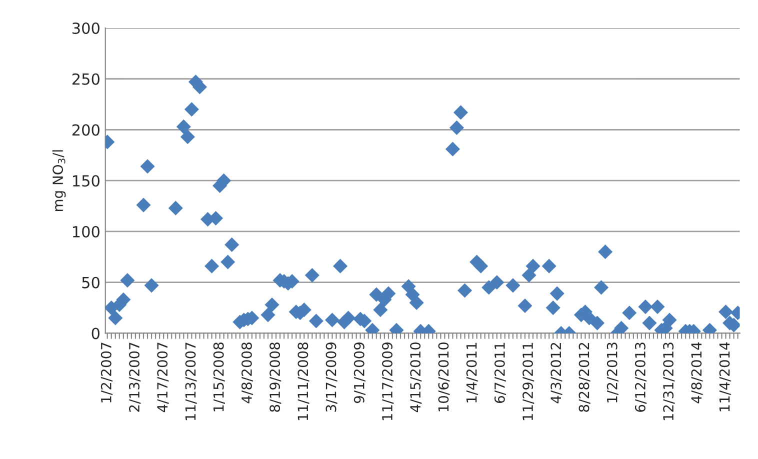 Image resolution: width=758 pixels, height=459 pixels. What do you see at coordinates (388, 381) in the screenshot?
I see `x-tick-label: 11/17/2009` at bounding box center [388, 381].